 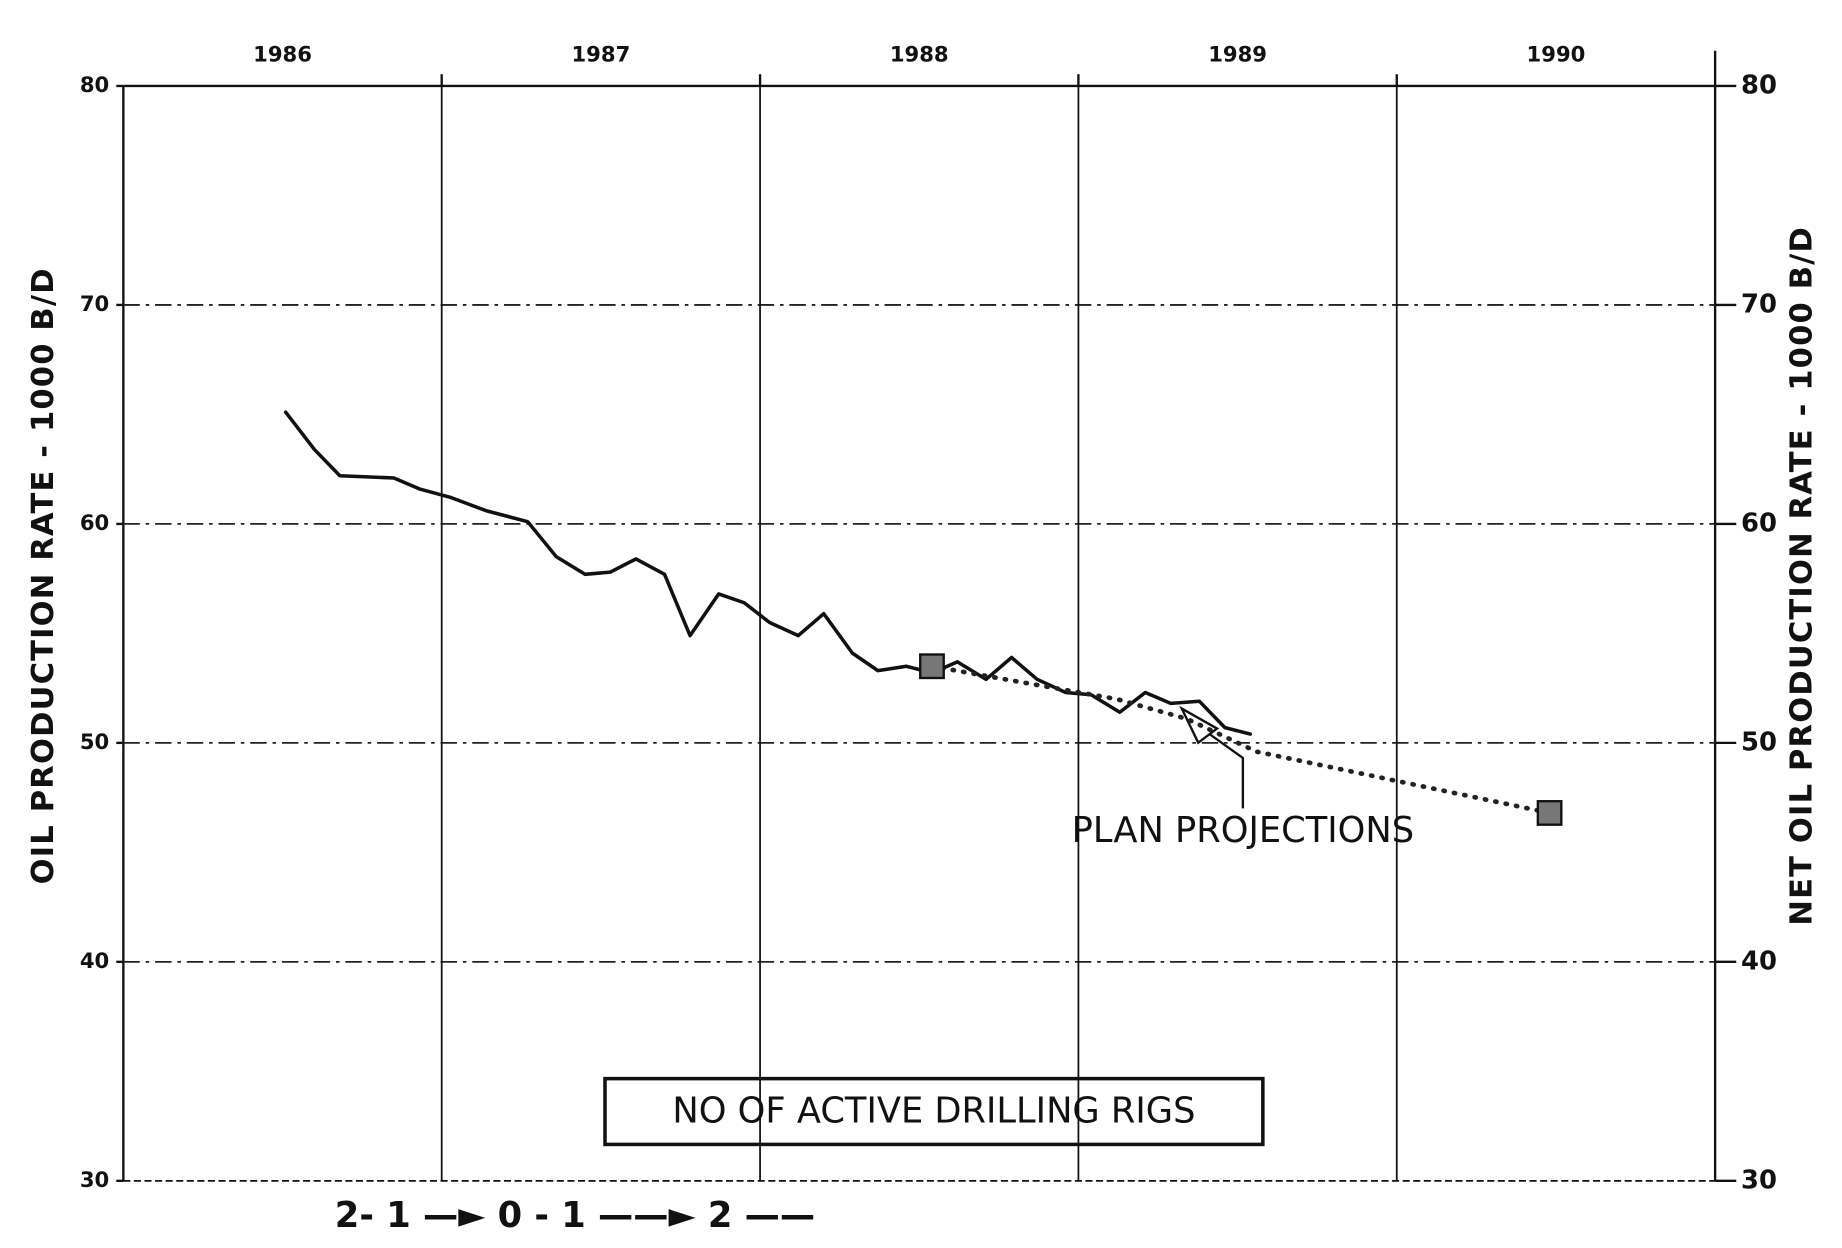 I want to click on y2-tick-label: 40, so click(x=1759, y=961).